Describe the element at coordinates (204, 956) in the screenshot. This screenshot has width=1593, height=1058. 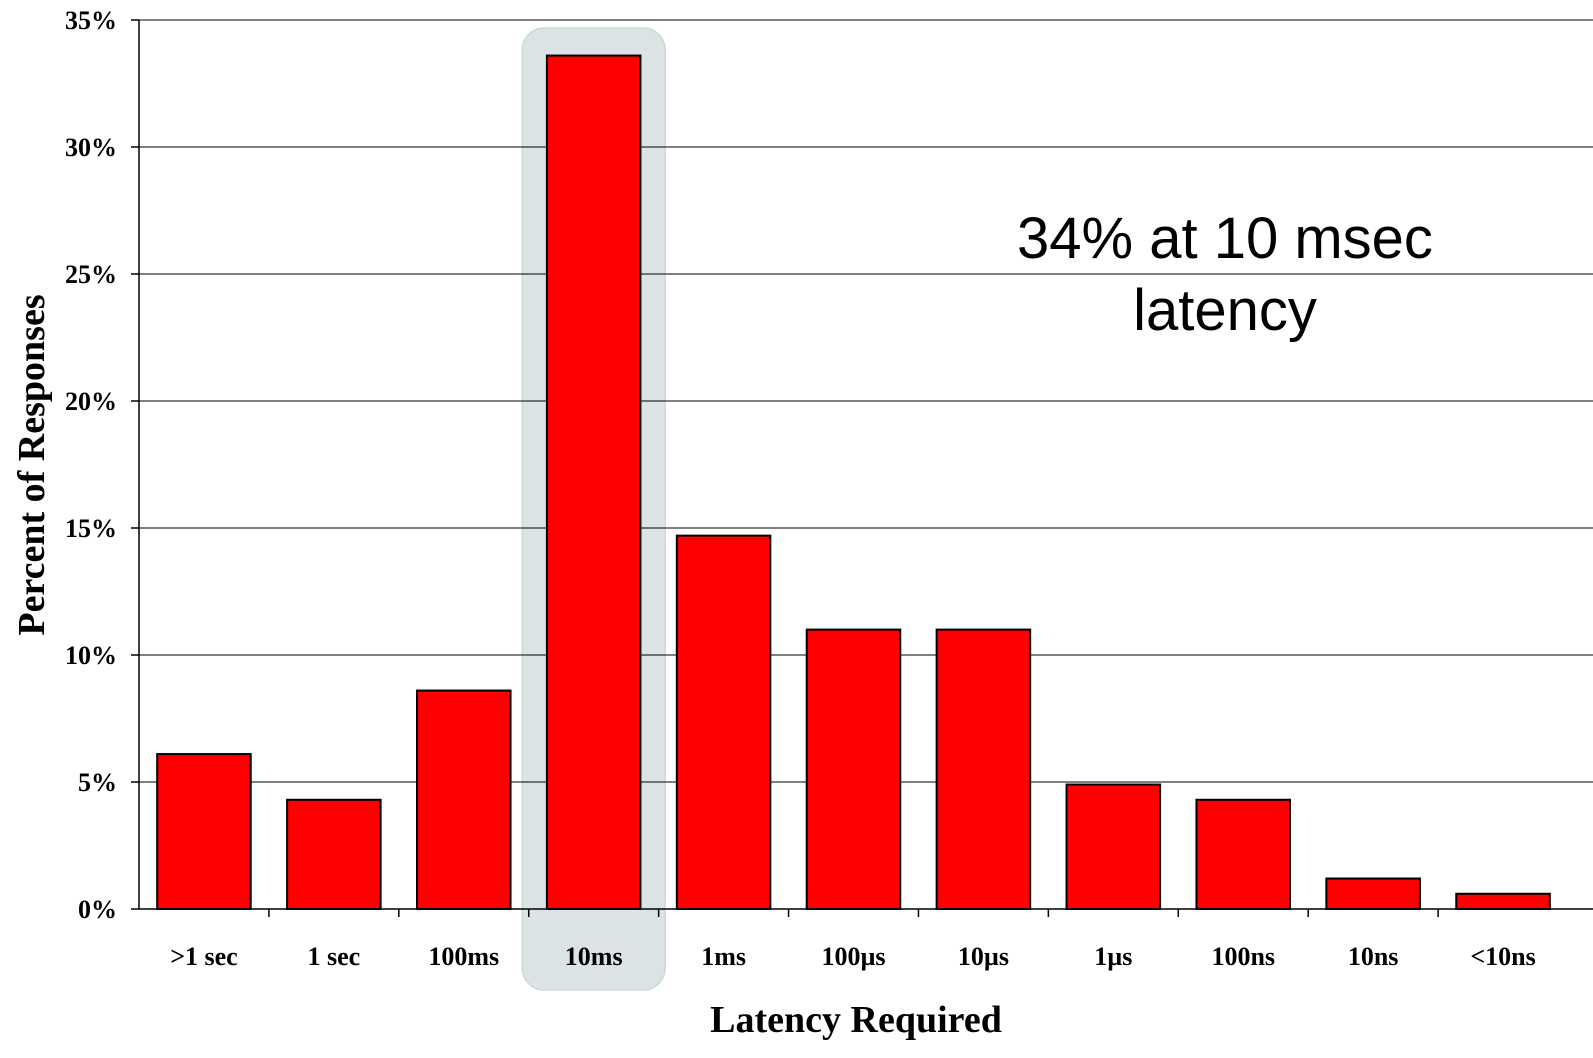
I see `x-tick-label: >1 sec` at that location.